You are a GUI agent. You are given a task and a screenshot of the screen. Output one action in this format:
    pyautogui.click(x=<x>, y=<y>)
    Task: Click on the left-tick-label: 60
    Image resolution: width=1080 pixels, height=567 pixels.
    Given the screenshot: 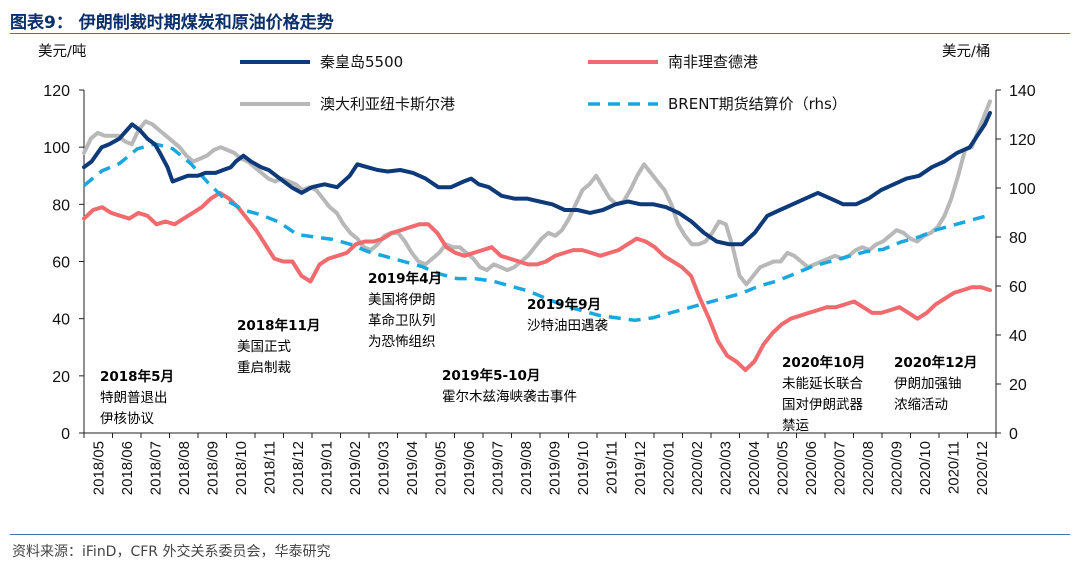 What is the action you would take?
    pyautogui.click(x=61, y=263)
    